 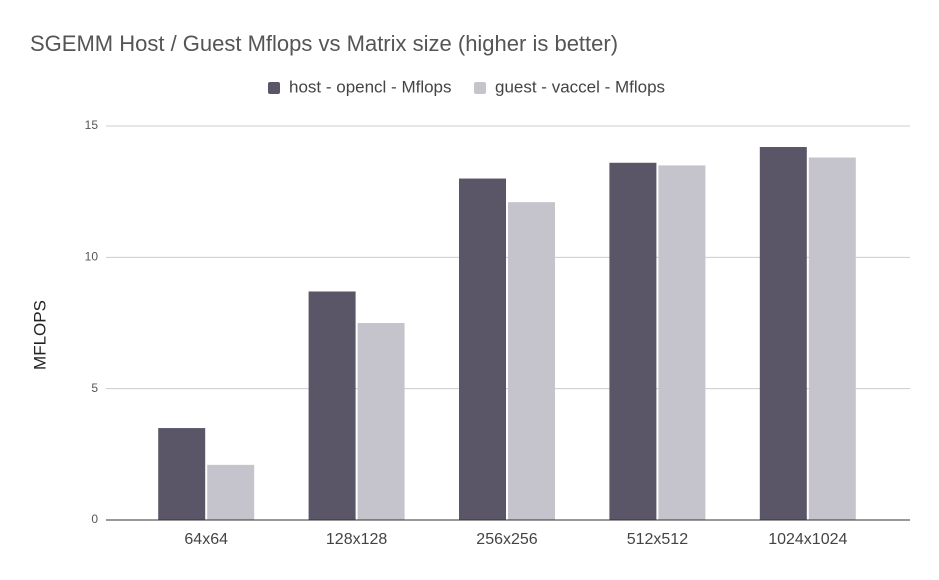 I want to click on y-tick-label: 5, so click(x=94, y=388).